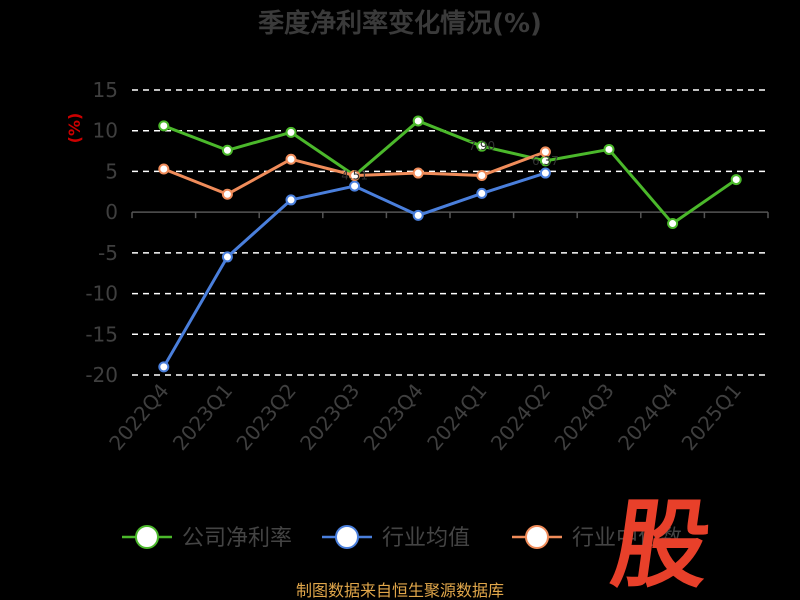 The width and height of the screenshot is (800, 600). What do you see at coordinates (520, 417) in the screenshot?
I see `x-tick-label: 2024Q2` at bounding box center [520, 417].